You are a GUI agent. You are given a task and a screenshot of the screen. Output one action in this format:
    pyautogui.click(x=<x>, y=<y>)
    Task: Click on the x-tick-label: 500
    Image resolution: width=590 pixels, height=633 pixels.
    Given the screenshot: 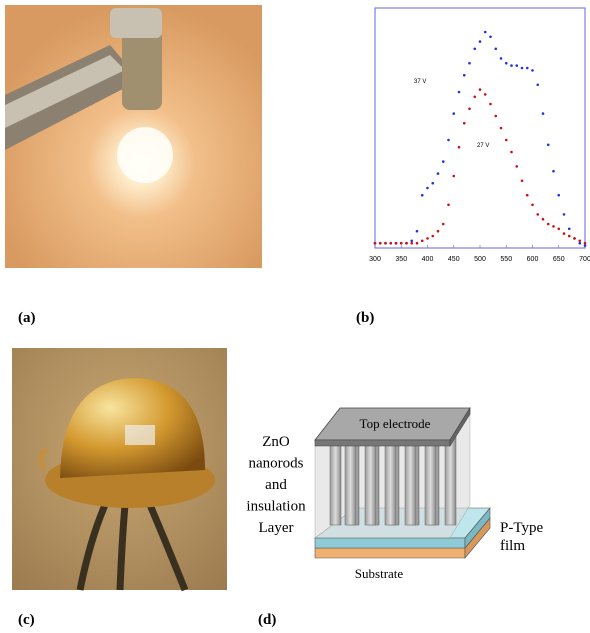 What is the action you would take?
    pyautogui.click(x=480, y=259)
    